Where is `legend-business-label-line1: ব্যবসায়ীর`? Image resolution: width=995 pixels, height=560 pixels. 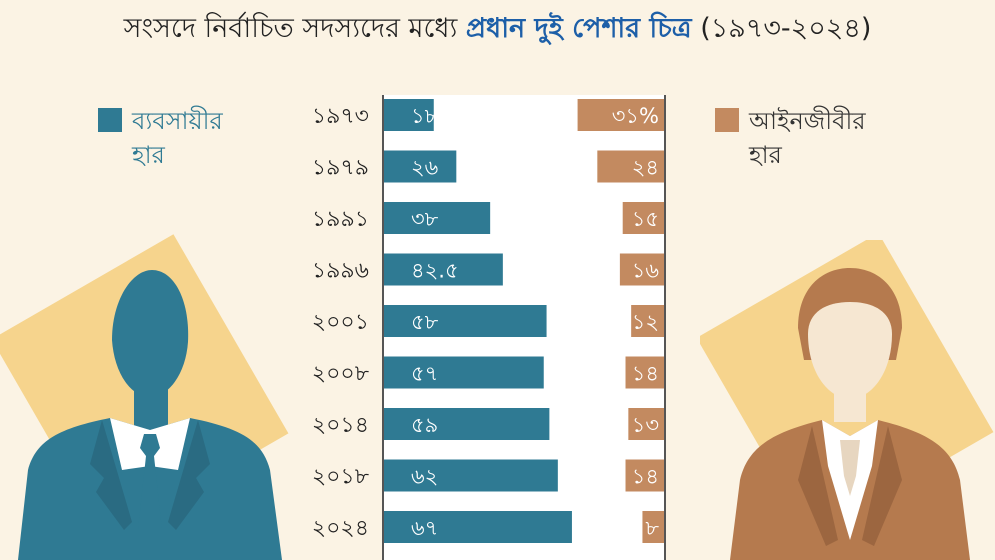 legend-business-label-line1: ব্যবসায়ীর is located at coordinates (177, 121).